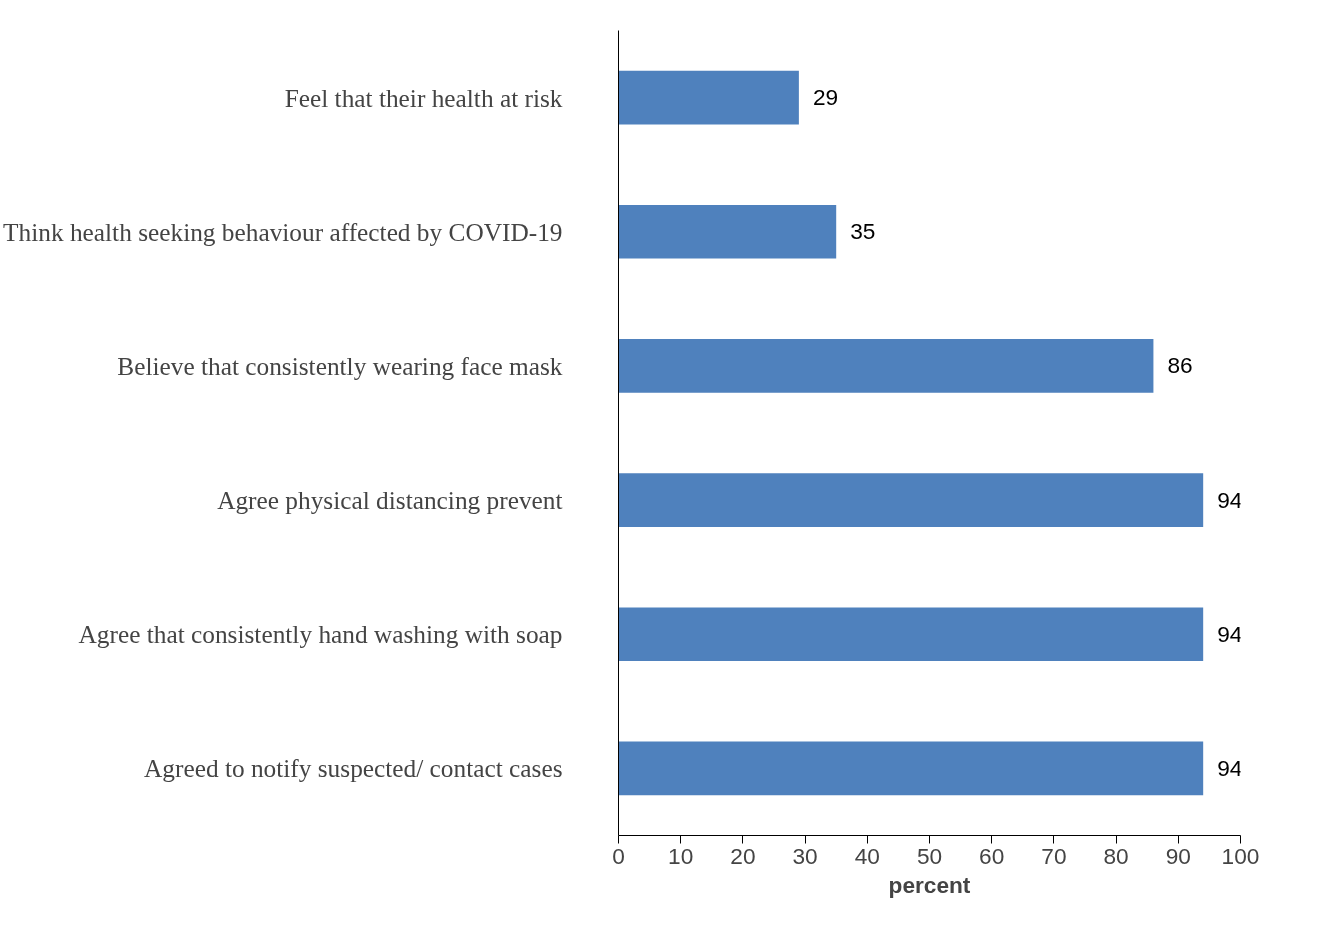  I want to click on x-tick-label: 90, so click(1178, 855).